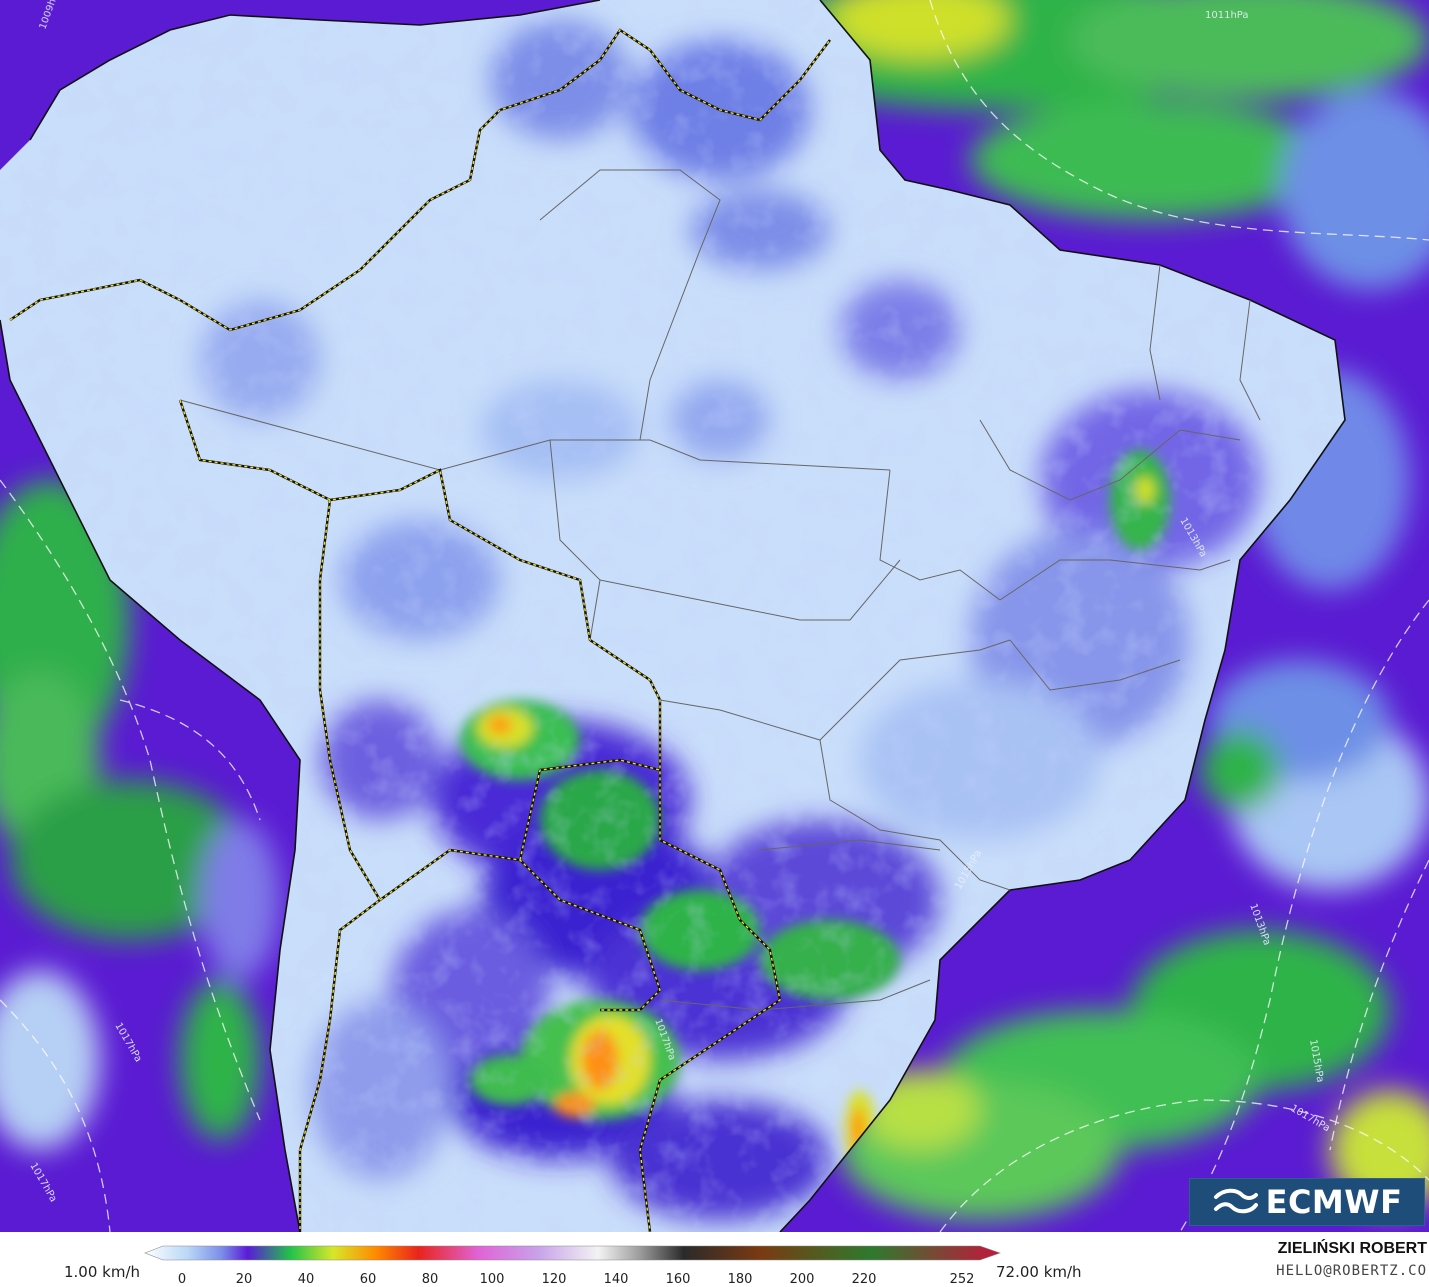 The width and height of the screenshot is (1429, 1287). Describe the element at coordinates (740, 1279) in the screenshot. I see `scale-tick: 180` at that location.